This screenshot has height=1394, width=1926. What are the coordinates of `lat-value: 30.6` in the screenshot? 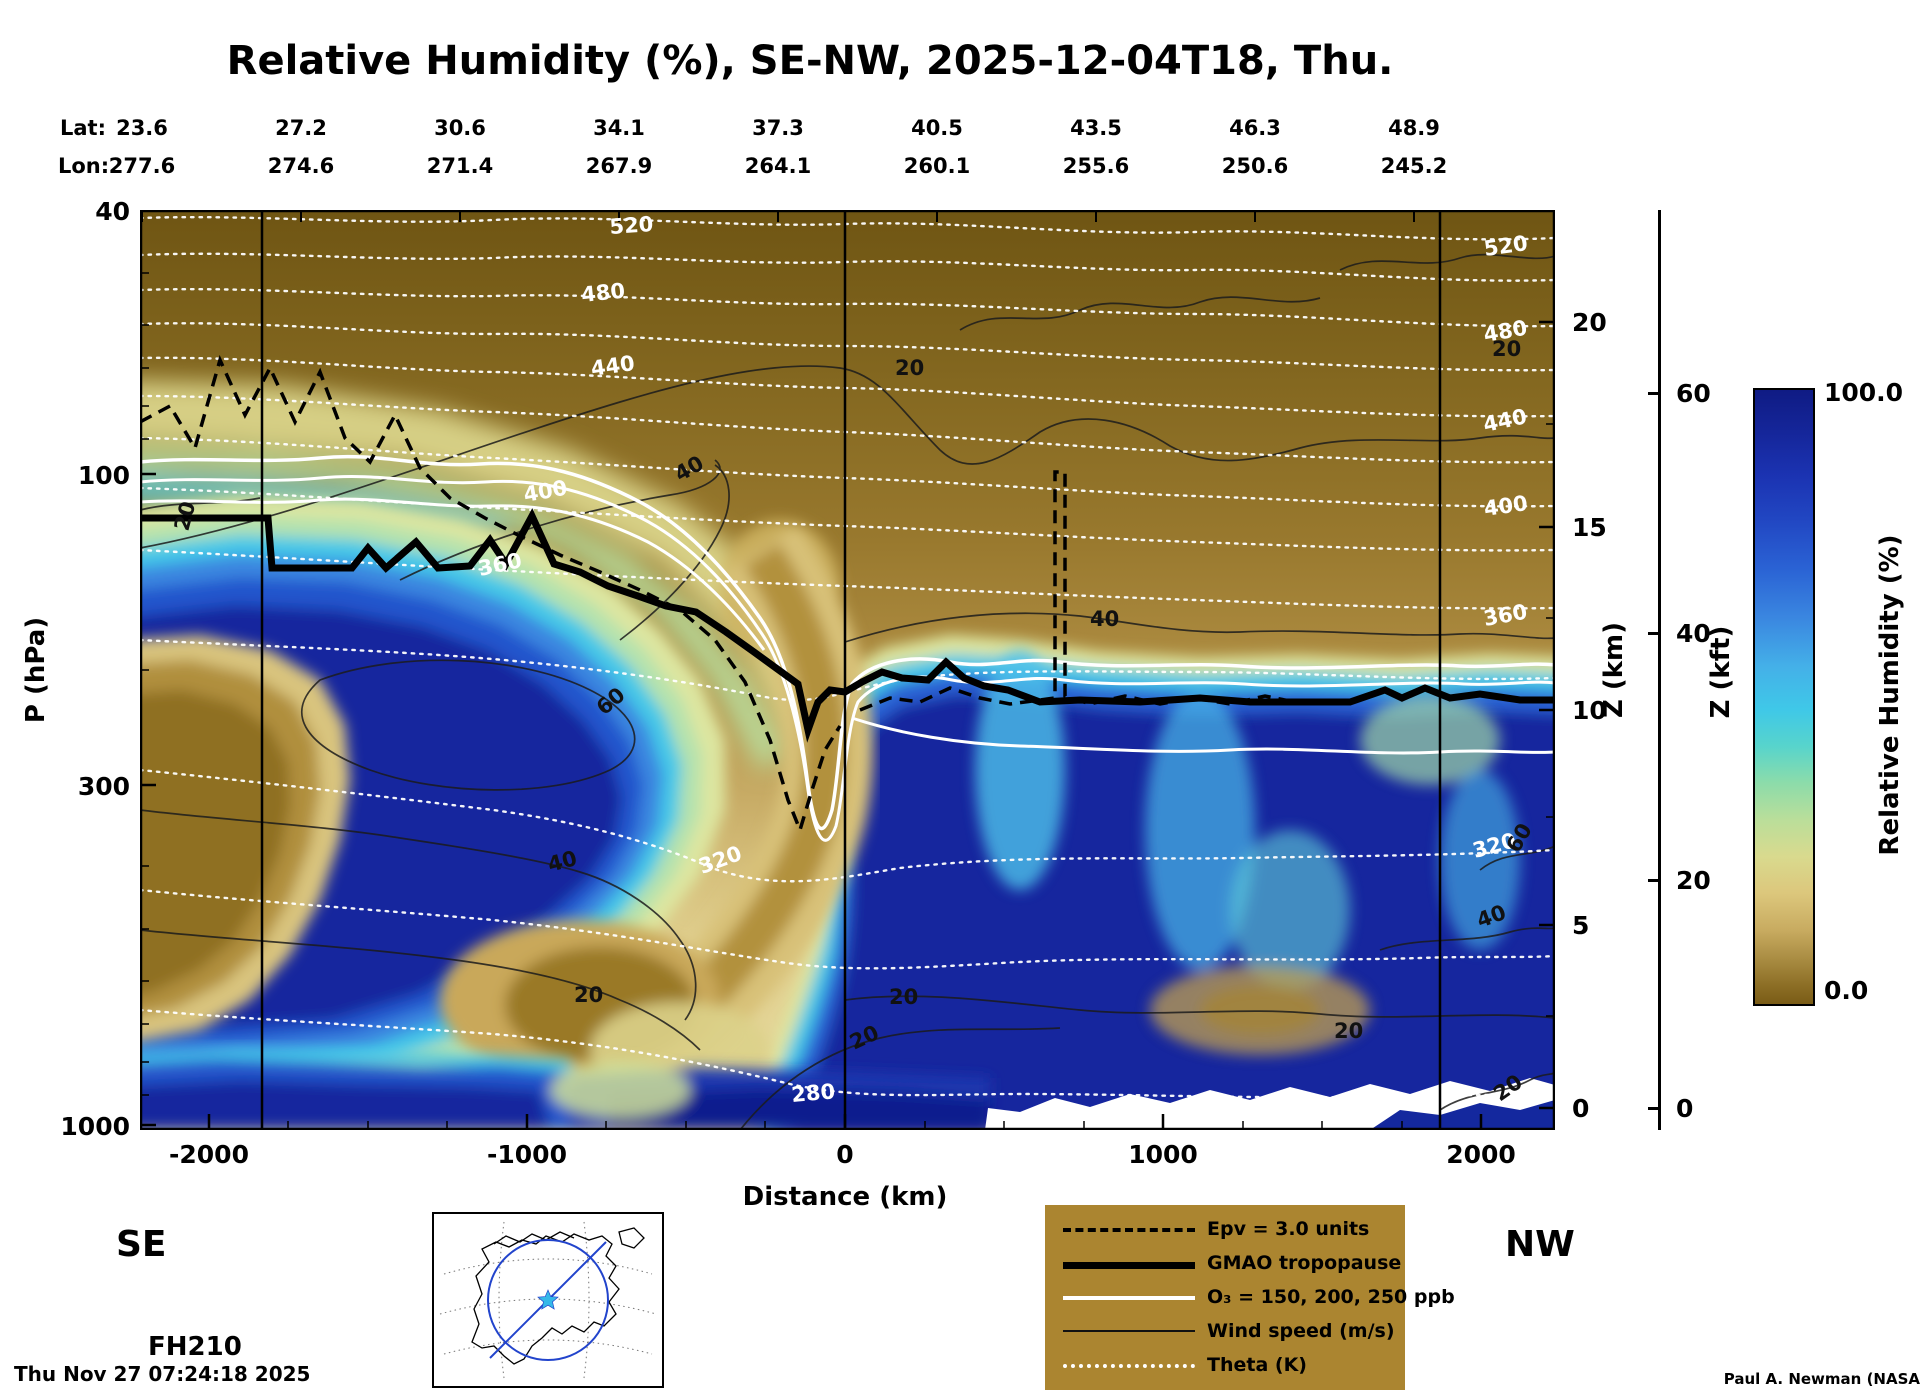 It's located at (460, 128).